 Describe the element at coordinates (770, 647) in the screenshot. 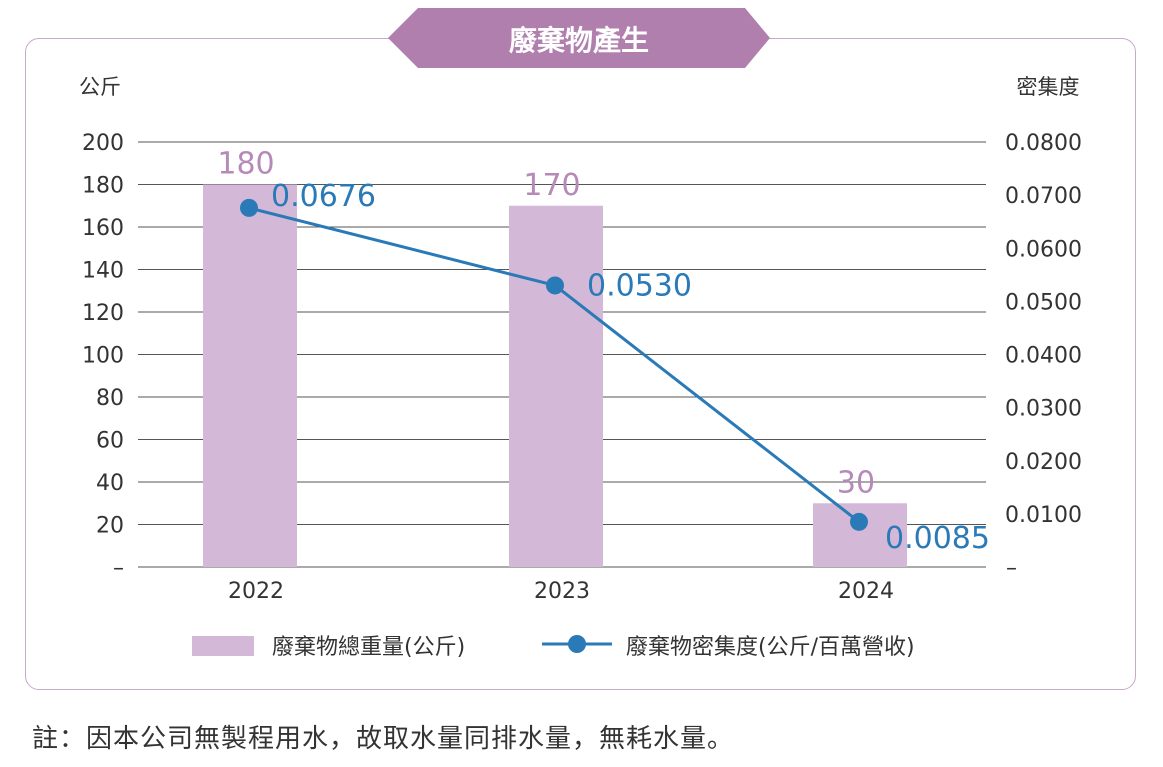

I see `legend-label-line: 廢棄物密集度(公斤/百萬營收)` at that location.